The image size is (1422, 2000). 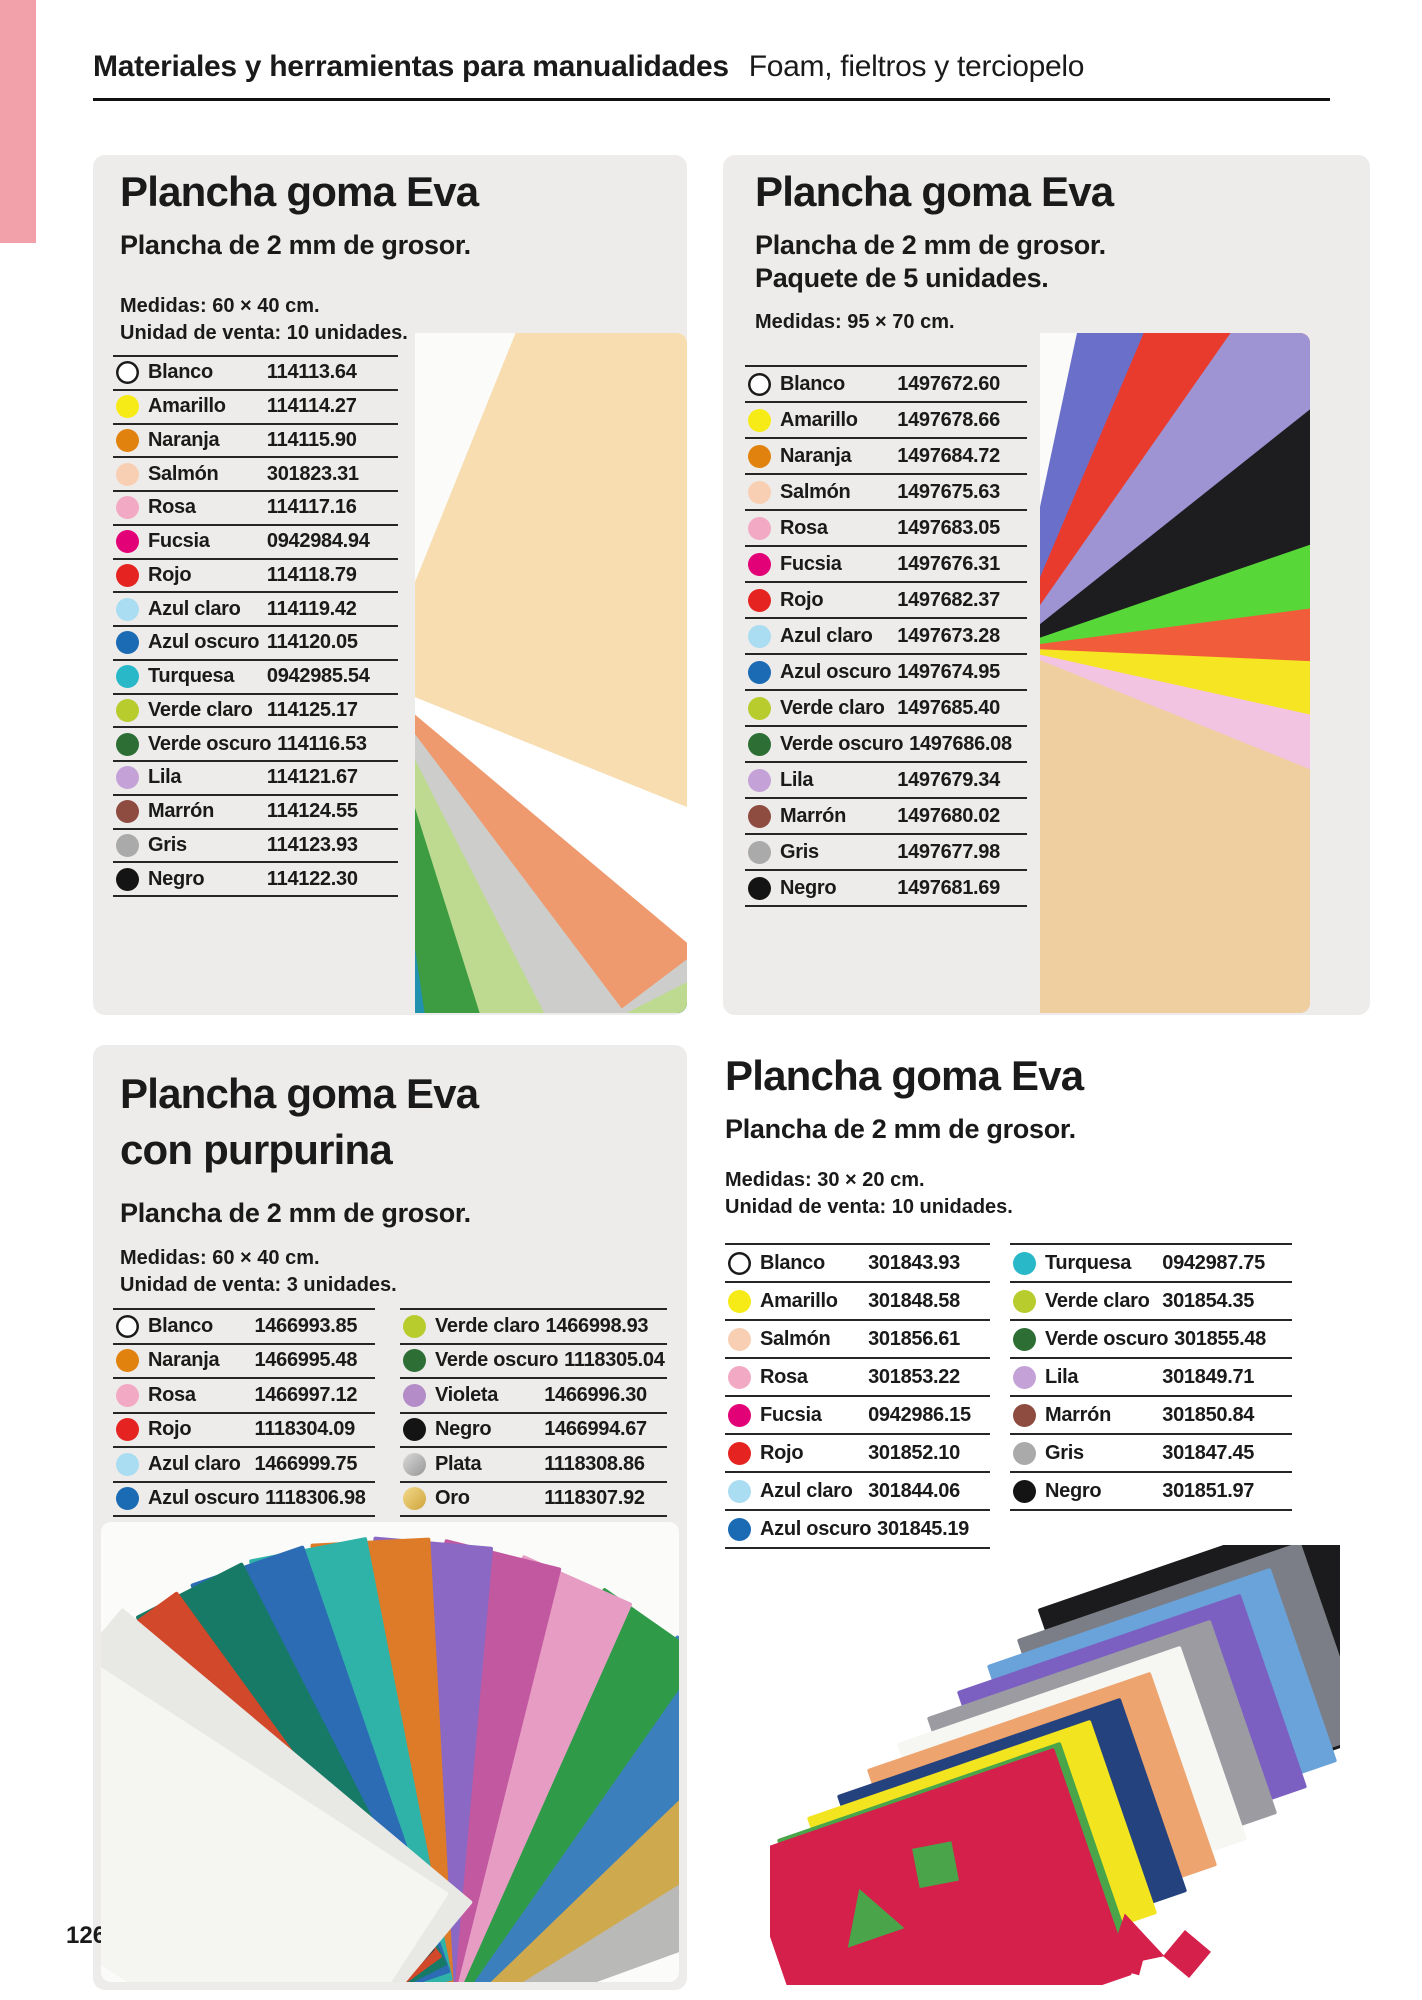 What do you see at coordinates (857, 1264) in the screenshot?
I see `color-row: Blanco 301843.93` at bounding box center [857, 1264].